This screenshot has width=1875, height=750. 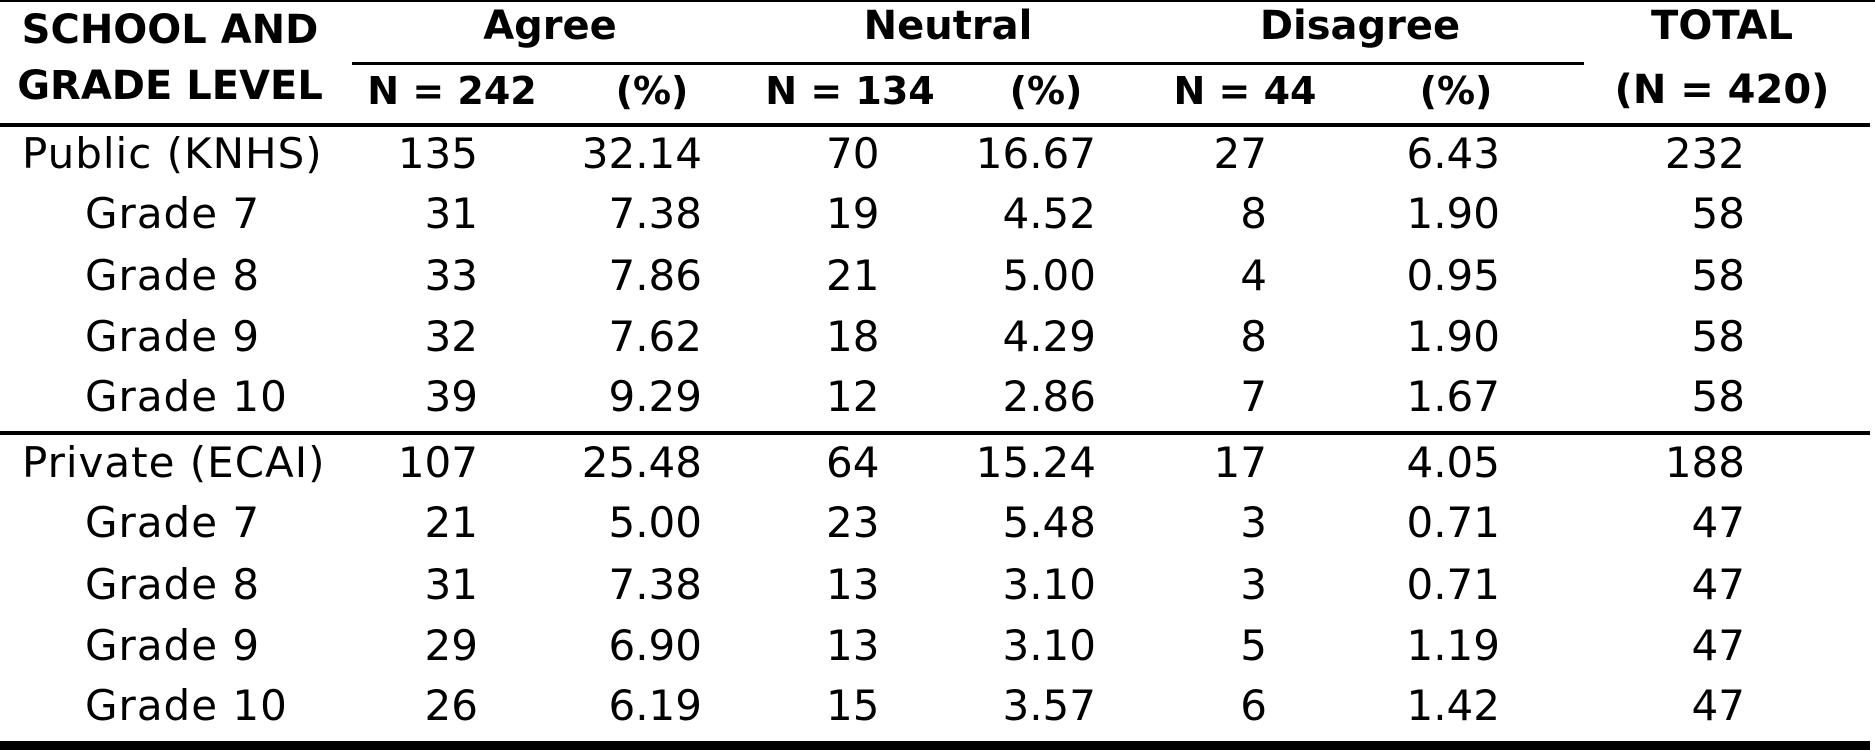 I want to click on cell-disagree-n: 5, so click(x=1253, y=645).